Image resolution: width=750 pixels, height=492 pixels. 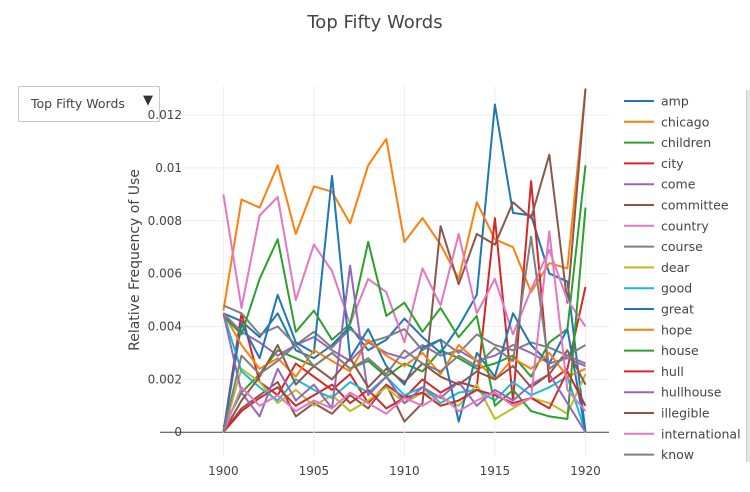 I want to click on legend-item-country: country, so click(x=666, y=225).